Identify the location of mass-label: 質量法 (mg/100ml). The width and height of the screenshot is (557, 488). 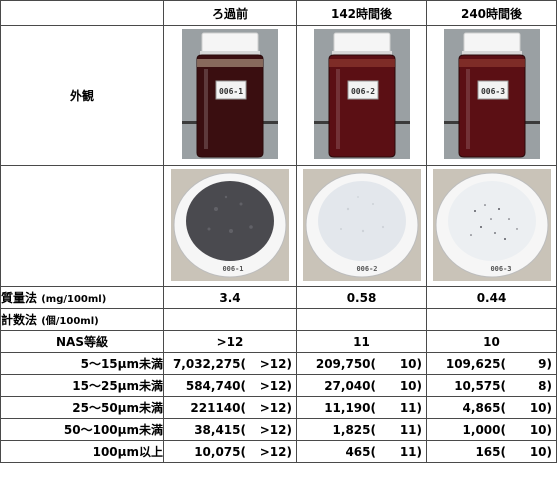
(82, 297).